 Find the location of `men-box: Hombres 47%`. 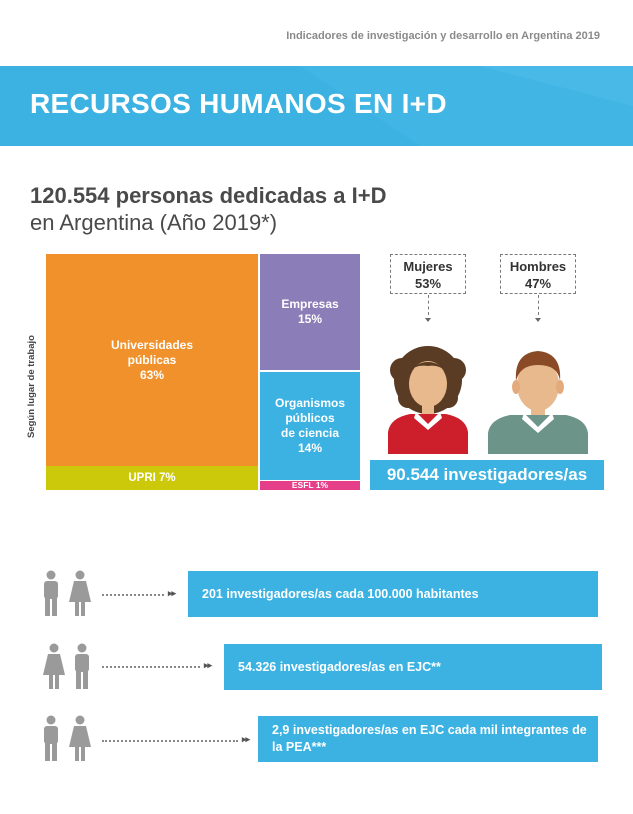

men-box: Hombres 47% is located at coordinates (538, 274).